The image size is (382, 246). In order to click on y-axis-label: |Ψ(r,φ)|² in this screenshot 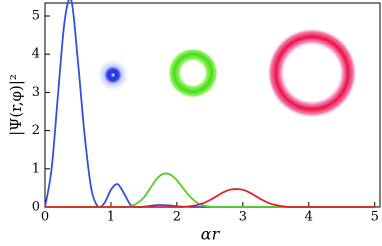, I will do `click(16, 105)`.